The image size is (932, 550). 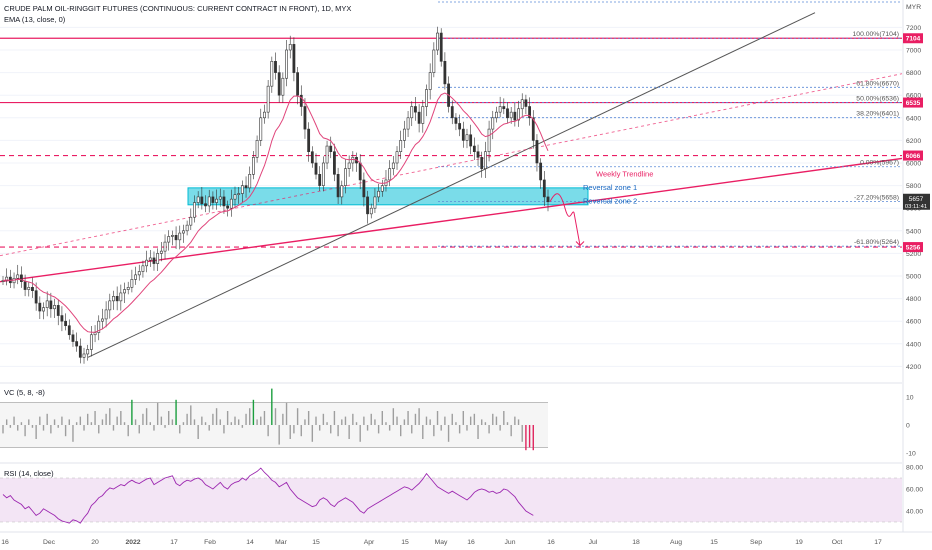 What do you see at coordinates (876, 34) in the screenshot?
I see `fib-label: 100.00%(7104)` at bounding box center [876, 34].